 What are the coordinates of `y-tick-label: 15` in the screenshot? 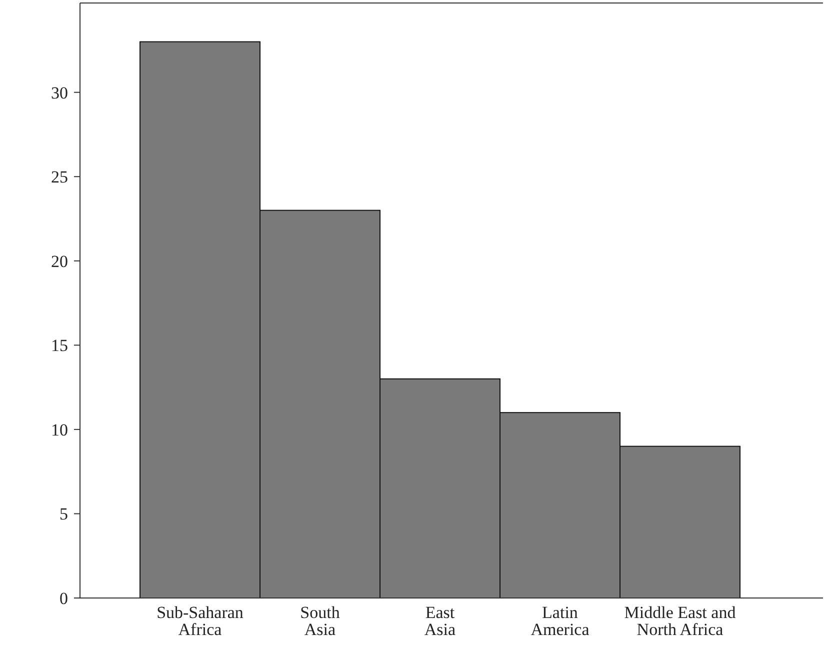 It's located at (59, 346).